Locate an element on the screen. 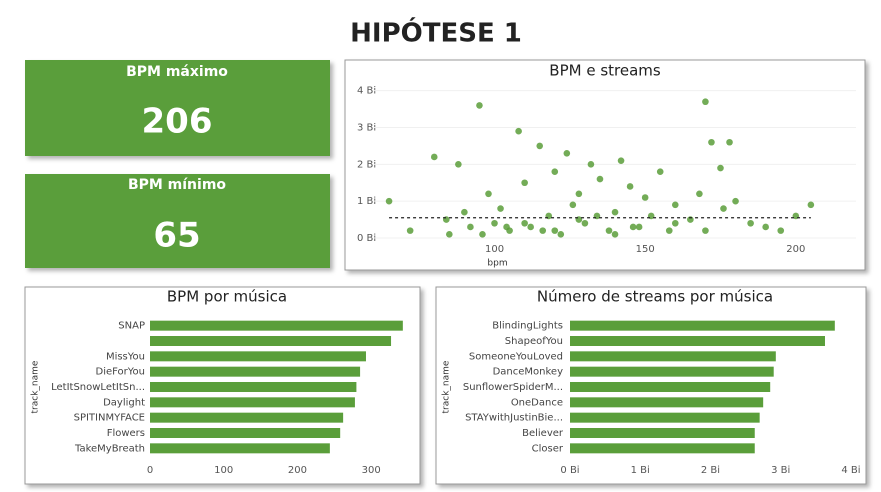 This screenshot has height=492, width=881. x-axis-label: bpm is located at coordinates (497, 264).